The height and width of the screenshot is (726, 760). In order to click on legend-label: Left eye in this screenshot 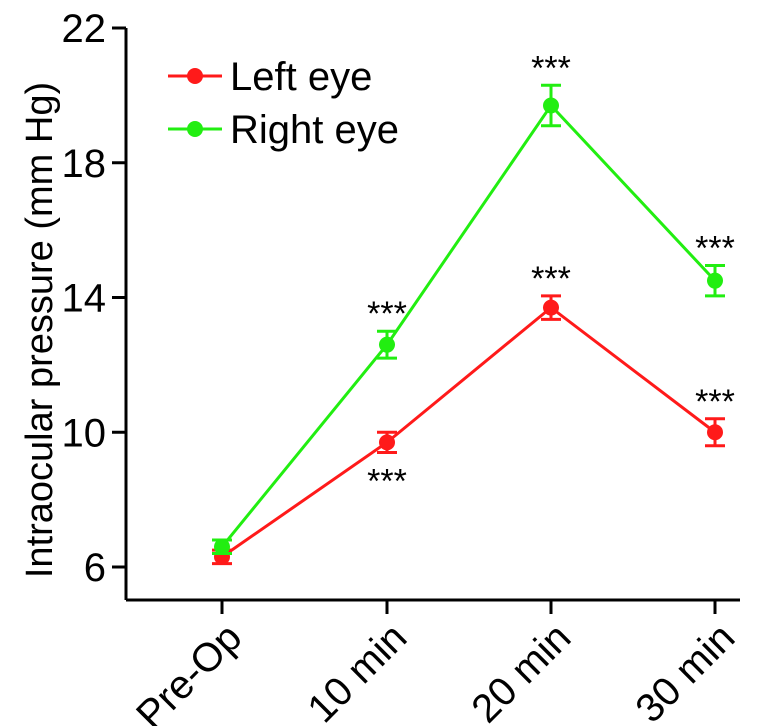, I will do `click(301, 77)`.